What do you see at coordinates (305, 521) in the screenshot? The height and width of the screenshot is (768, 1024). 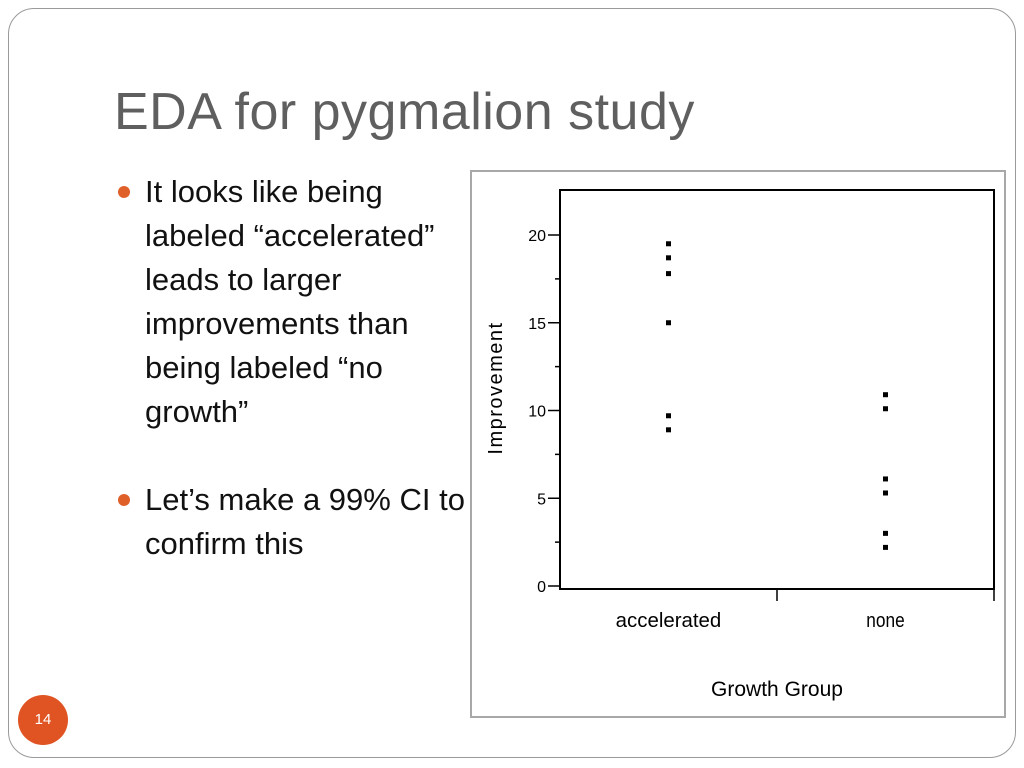 I see `bullet-text: Let’s make a 99% CI to confirm this` at bounding box center [305, 521].